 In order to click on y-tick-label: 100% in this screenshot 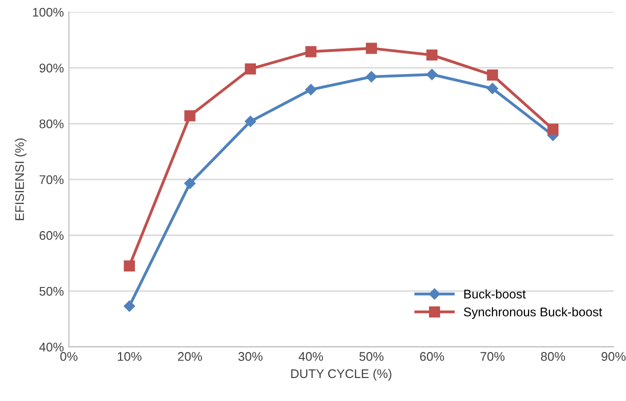, I will do `click(48, 12)`.